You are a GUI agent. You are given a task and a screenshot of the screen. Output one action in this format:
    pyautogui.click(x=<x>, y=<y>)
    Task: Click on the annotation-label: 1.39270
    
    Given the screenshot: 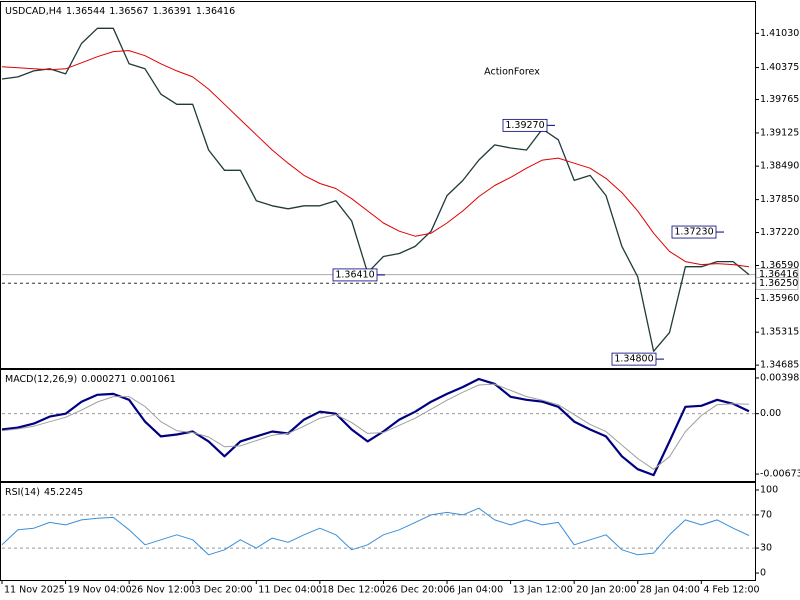 What is the action you would take?
    pyautogui.click(x=524, y=125)
    